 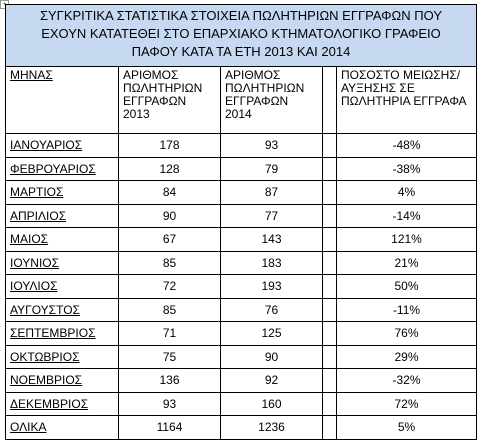 I want to click on month-cell: ΙΟΥΝΙΟΣ, so click(x=62, y=262).